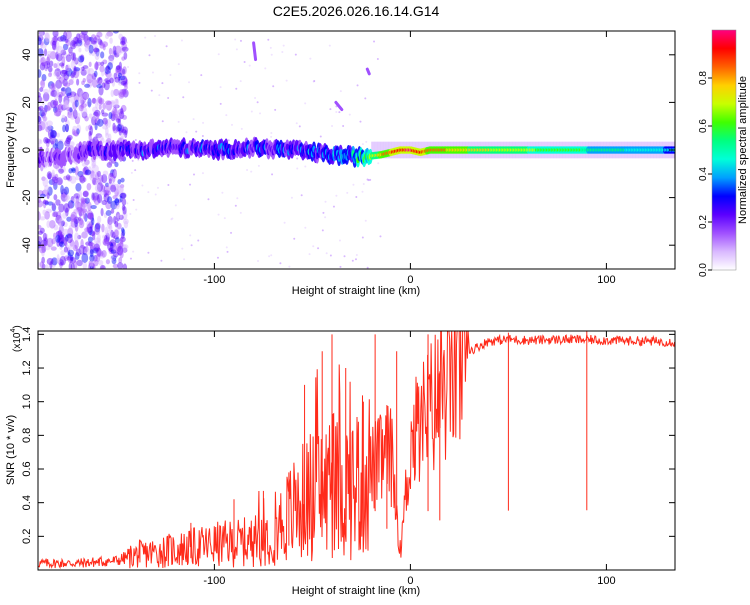 The height and width of the screenshot is (605, 750). I want to click on spectrogram-ylabel: Frequency (Hz), so click(11, 150).